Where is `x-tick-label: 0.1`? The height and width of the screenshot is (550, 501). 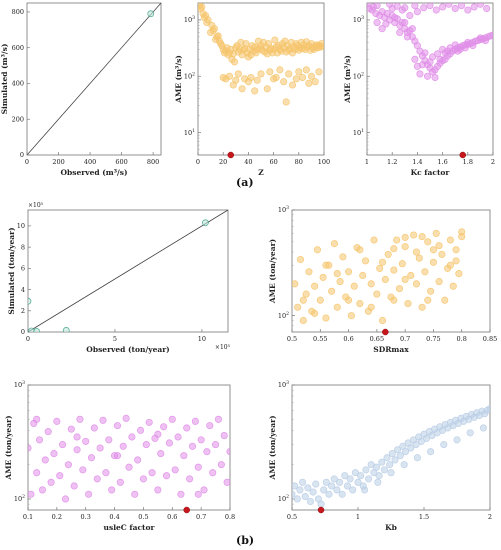 x-tick-label: 0.1 is located at coordinates (28, 517).